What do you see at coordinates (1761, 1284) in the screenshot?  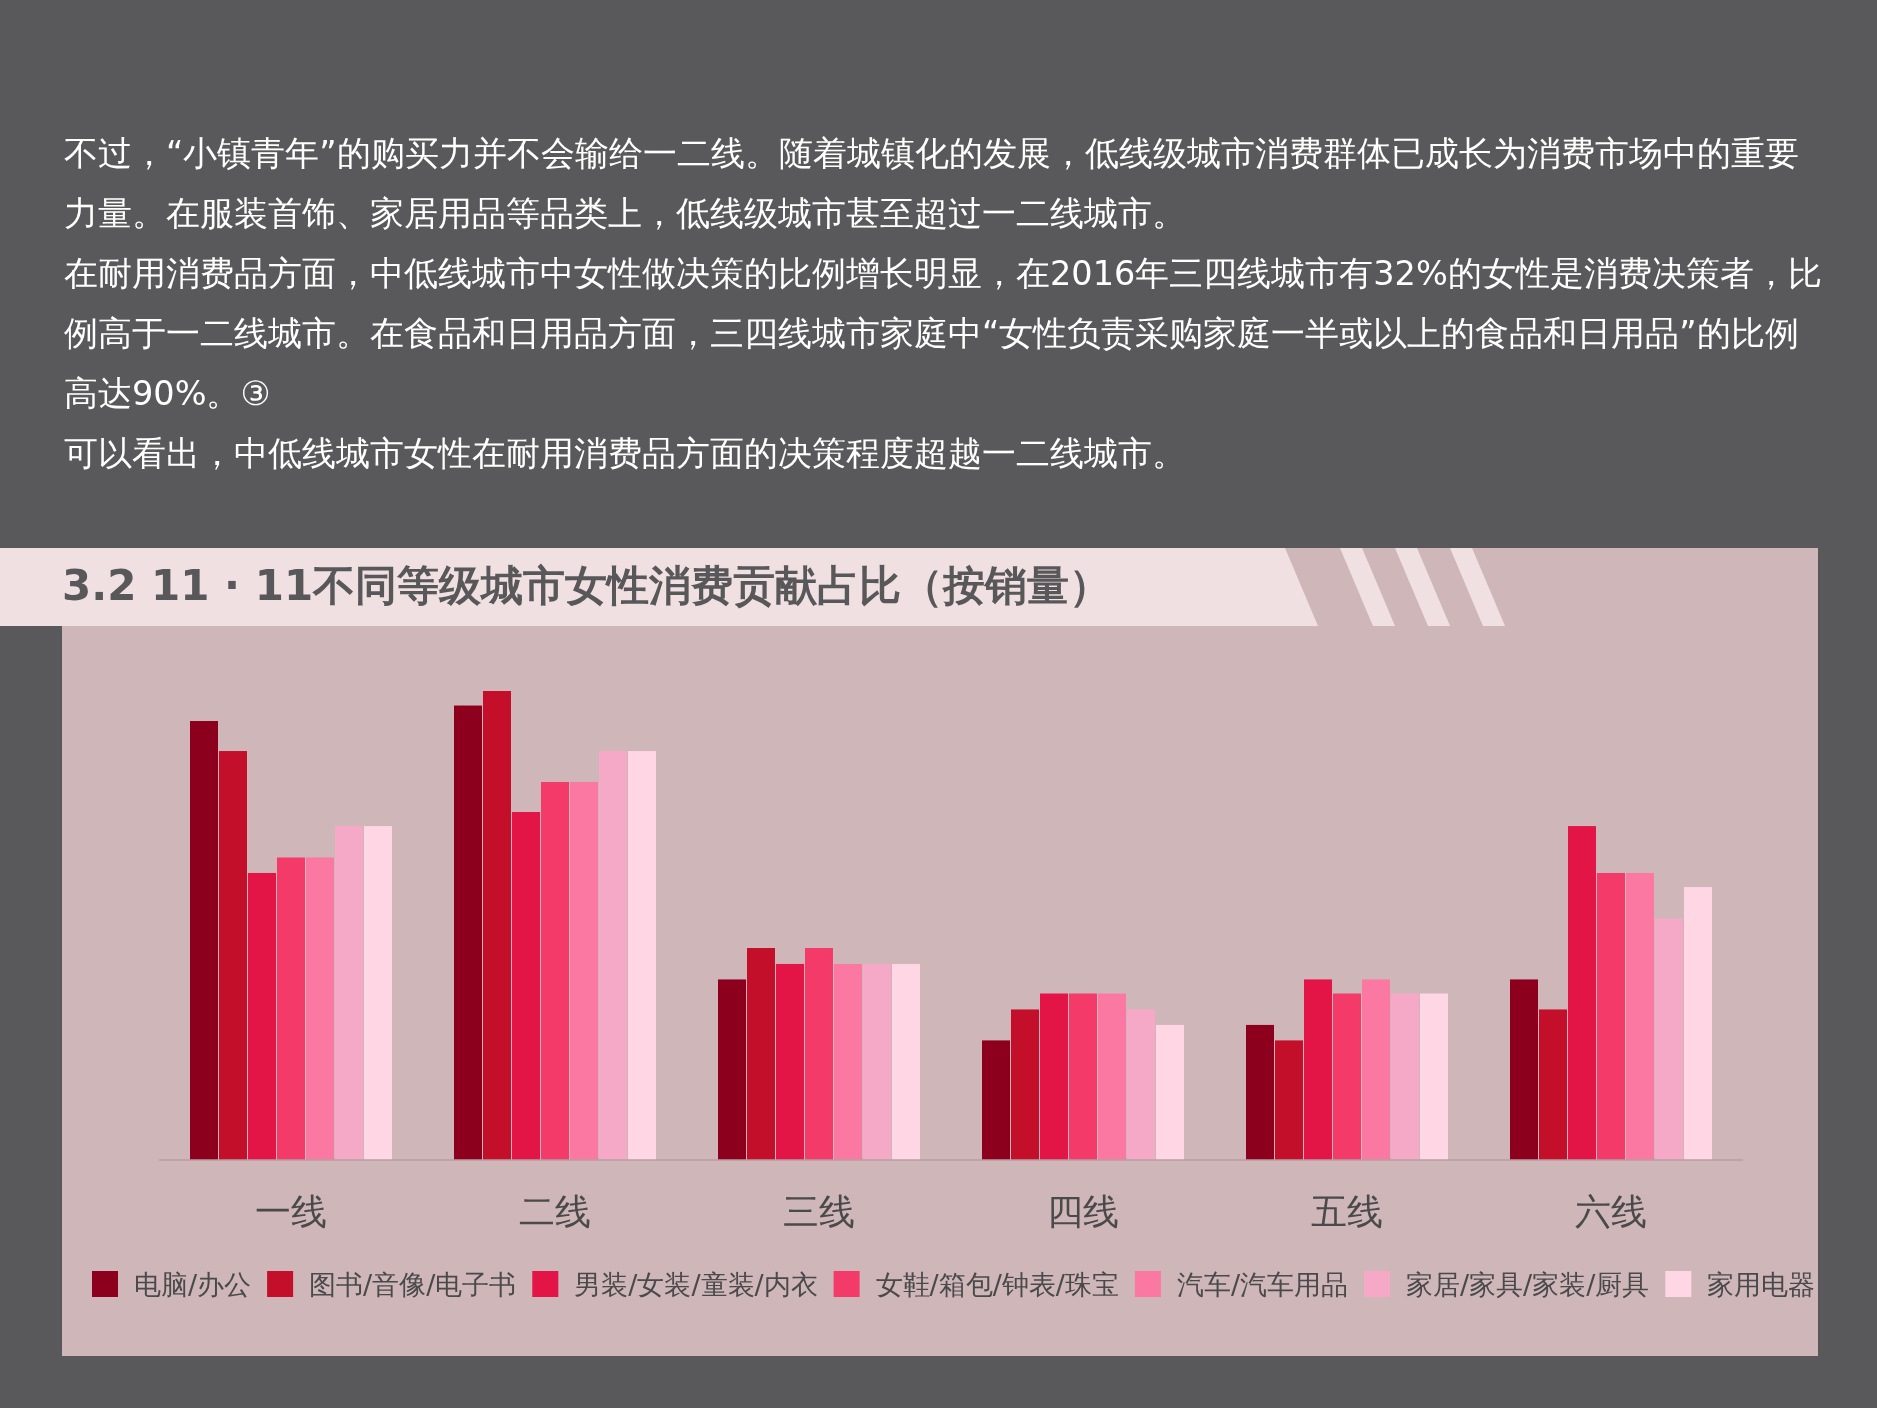 I see `legend-label: 家用电器` at bounding box center [1761, 1284].